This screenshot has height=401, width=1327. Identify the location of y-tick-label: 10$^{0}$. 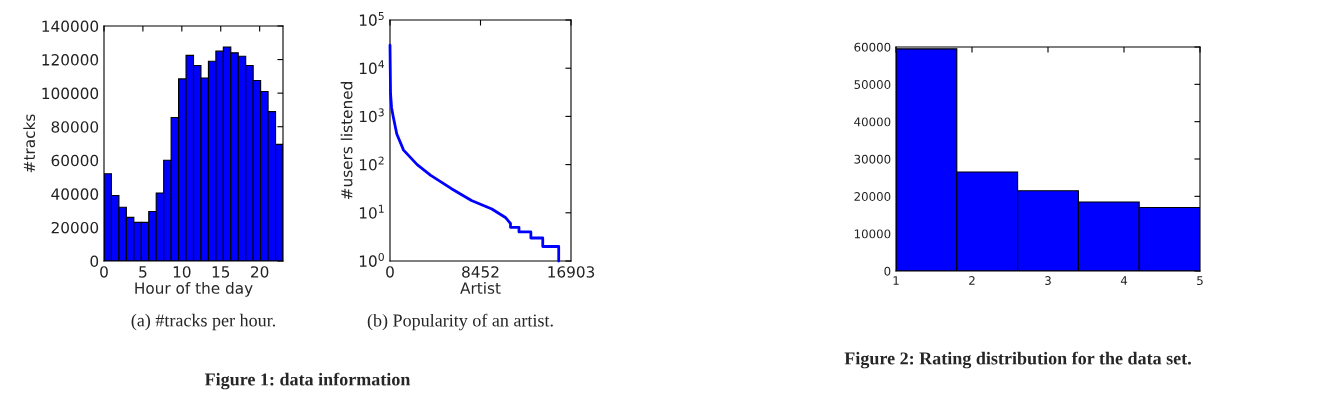
(371, 259).